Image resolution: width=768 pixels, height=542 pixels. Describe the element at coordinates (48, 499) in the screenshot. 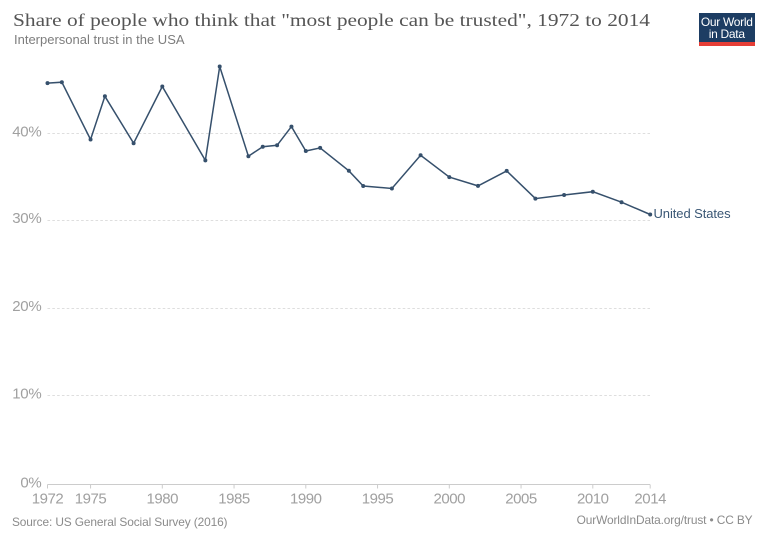

I see `svg-text: 1972` at that location.